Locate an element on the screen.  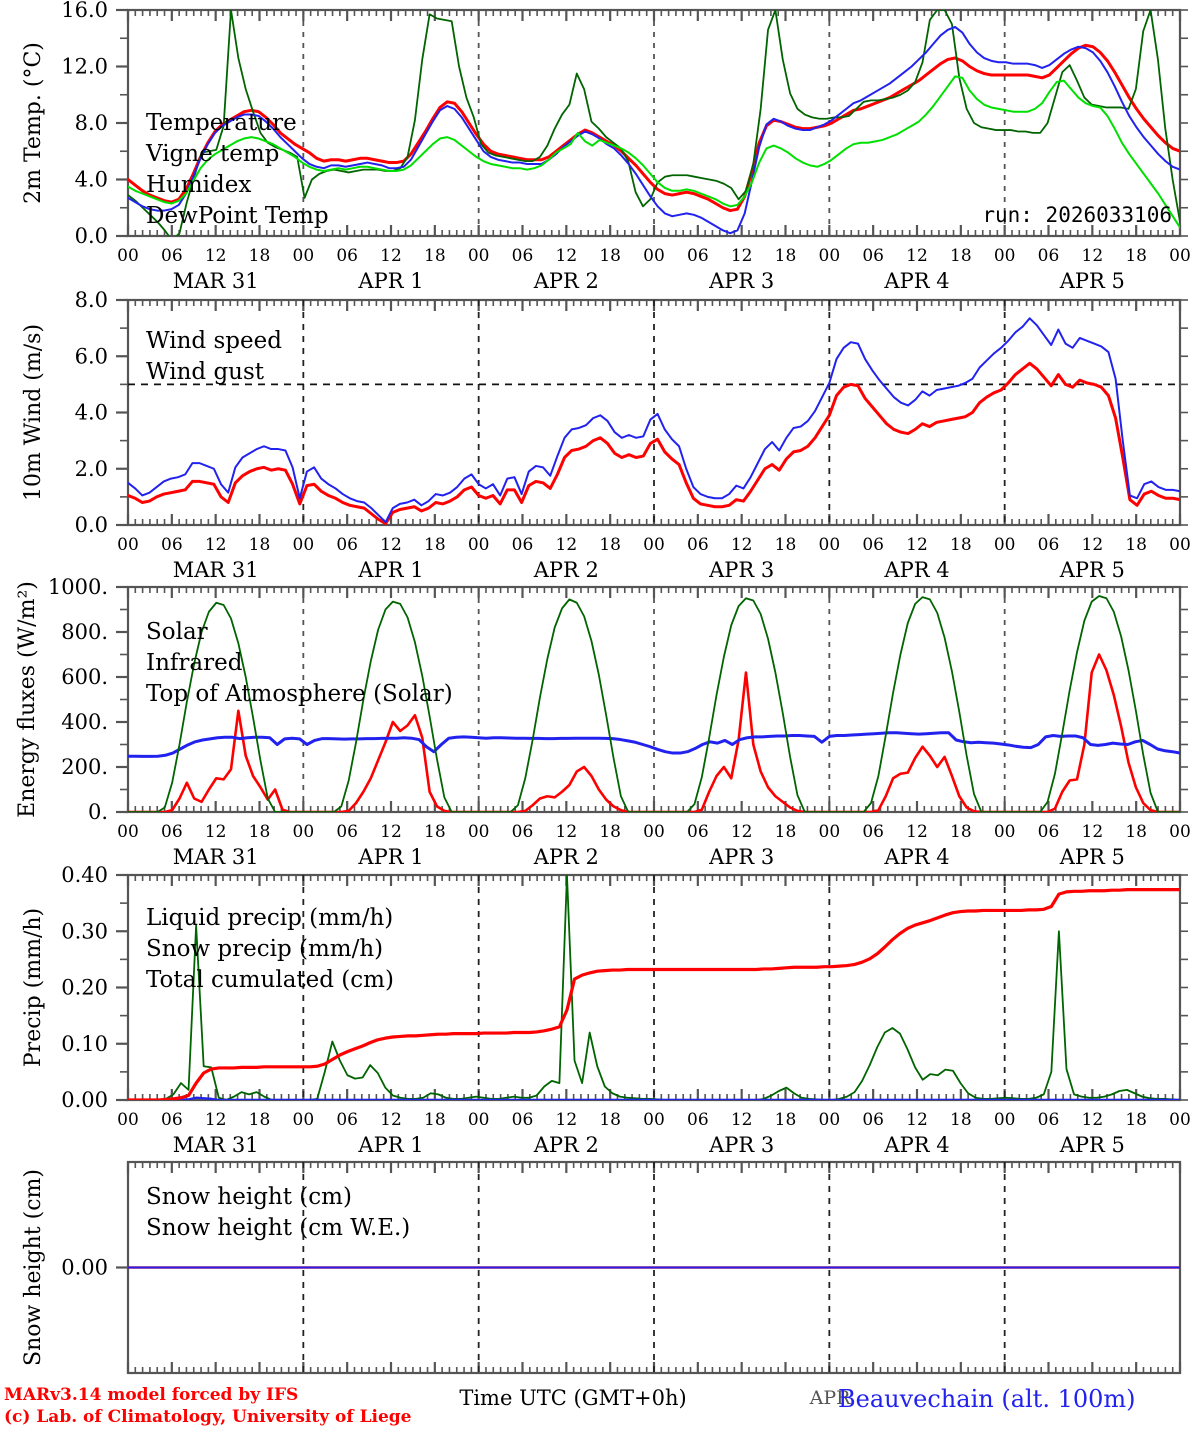
y-tick-label: 16.0 is located at coordinates (84, 11).